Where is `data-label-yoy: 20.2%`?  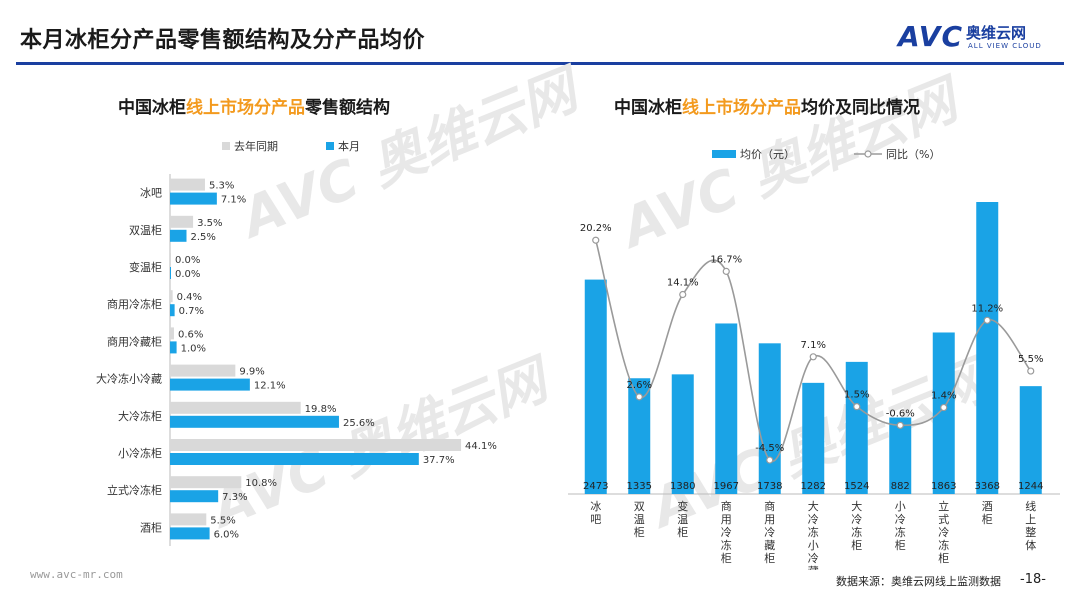
data-label-yoy: 20.2% is located at coordinates (596, 228).